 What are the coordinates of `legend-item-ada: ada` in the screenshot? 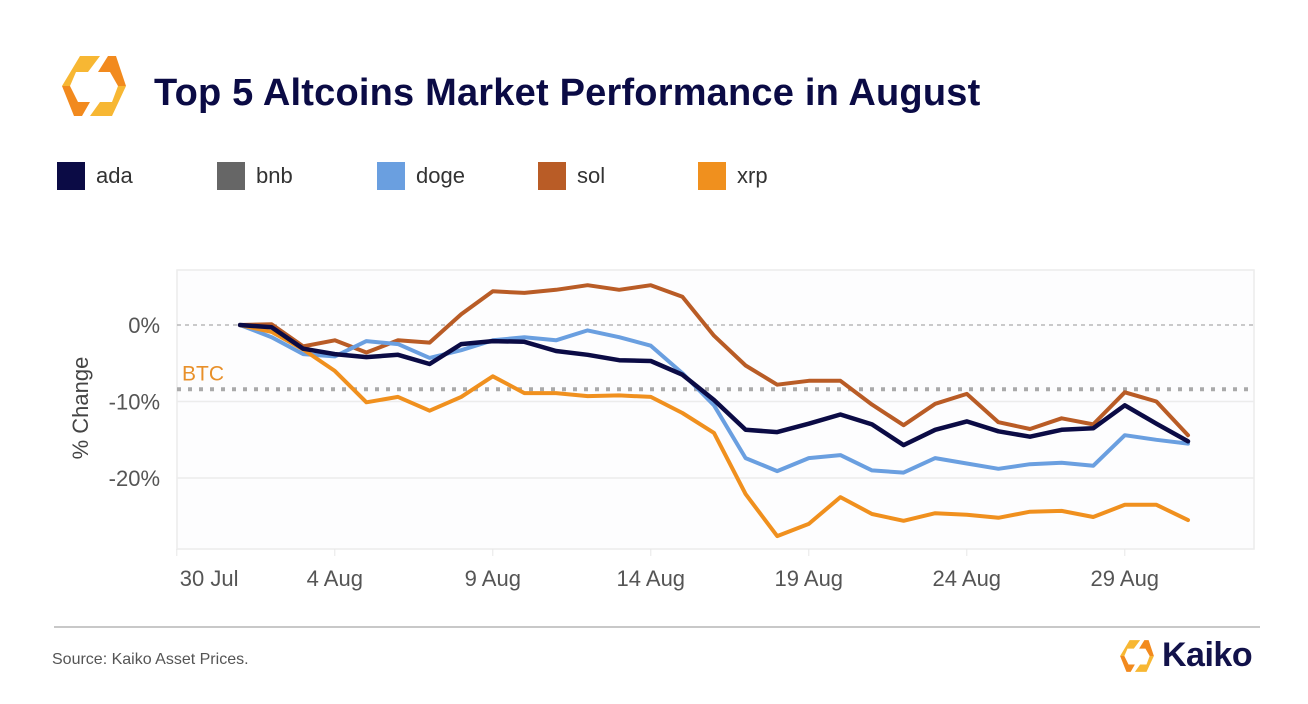 It's located at (95, 176).